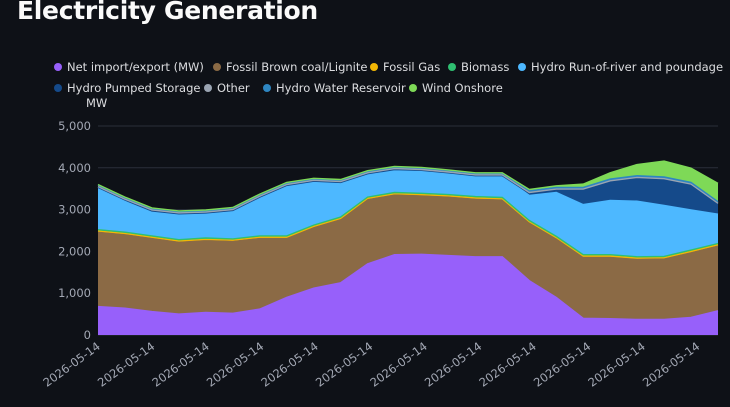 Image resolution: width=730 pixels, height=407 pixels. Describe the element at coordinates (627, 67) in the screenshot. I see `legend-label-4: Hydro Run-of-river and poundage` at that location.